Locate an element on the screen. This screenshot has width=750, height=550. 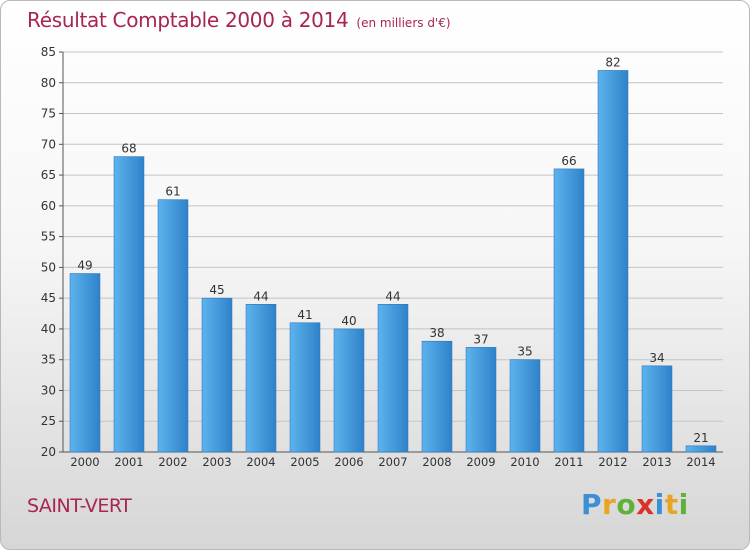
y-tick-label: 35 is located at coordinates (48, 360).